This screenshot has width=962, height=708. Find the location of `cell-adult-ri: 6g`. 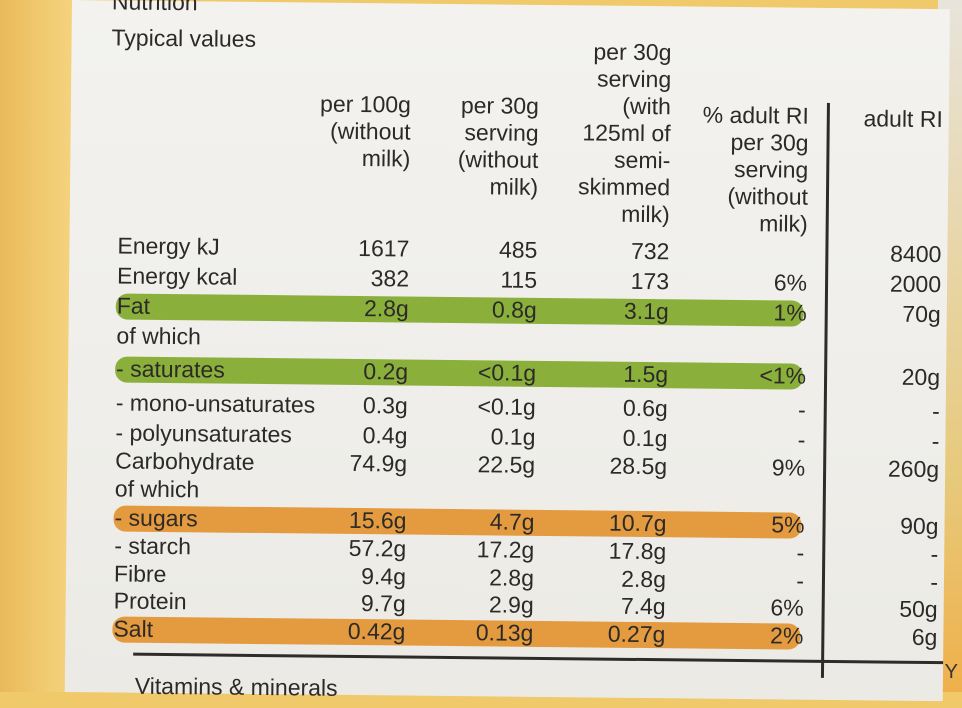

cell-adult-ri: 6g is located at coordinates (924, 637).